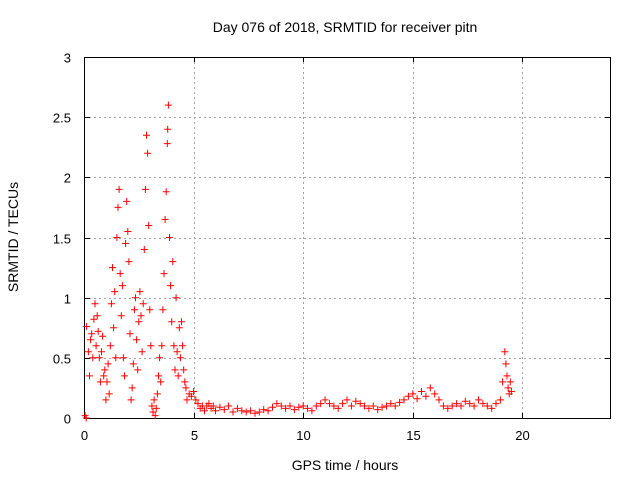 Image resolution: width=640 pixels, height=480 pixels. What do you see at coordinates (62, 118) in the screenshot?
I see `y-tick-label: 2.5` at bounding box center [62, 118].